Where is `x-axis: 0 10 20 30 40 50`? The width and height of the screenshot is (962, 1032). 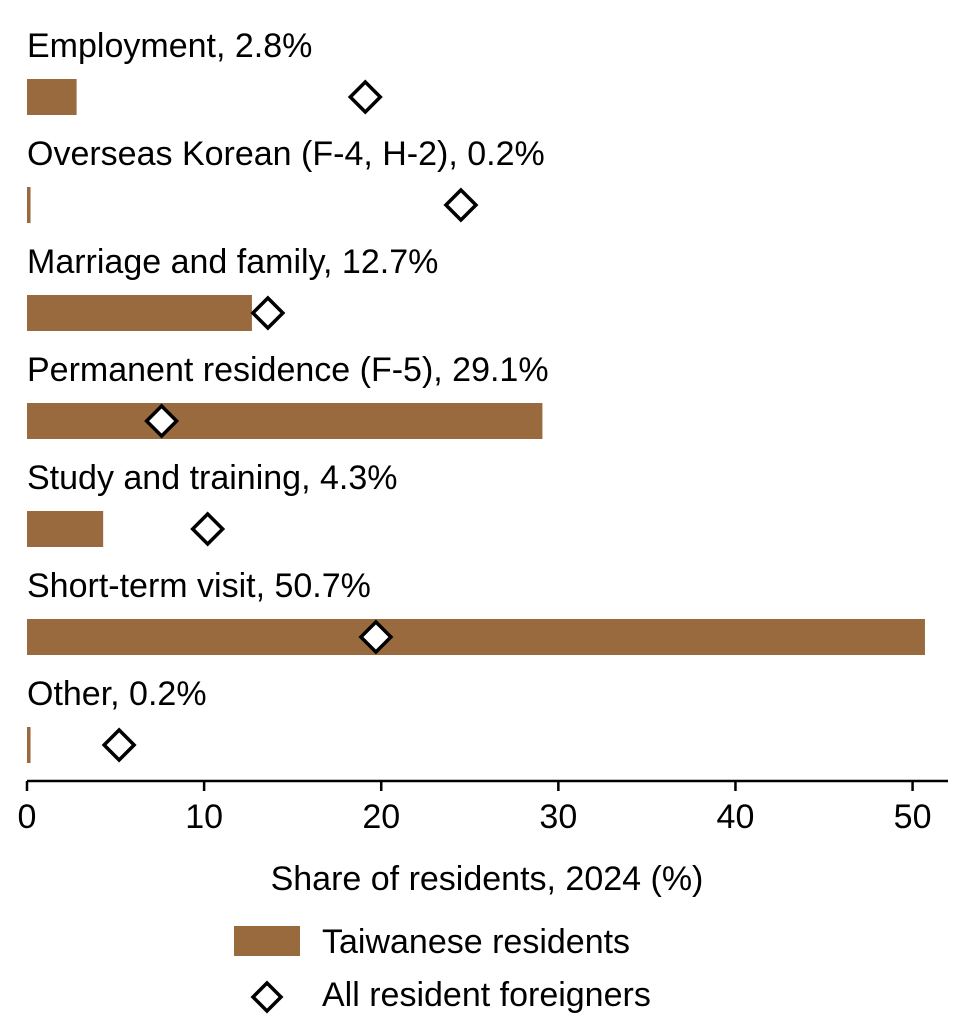 x-axis: 0 10 20 30 40 50 is located at coordinates (483, 807).